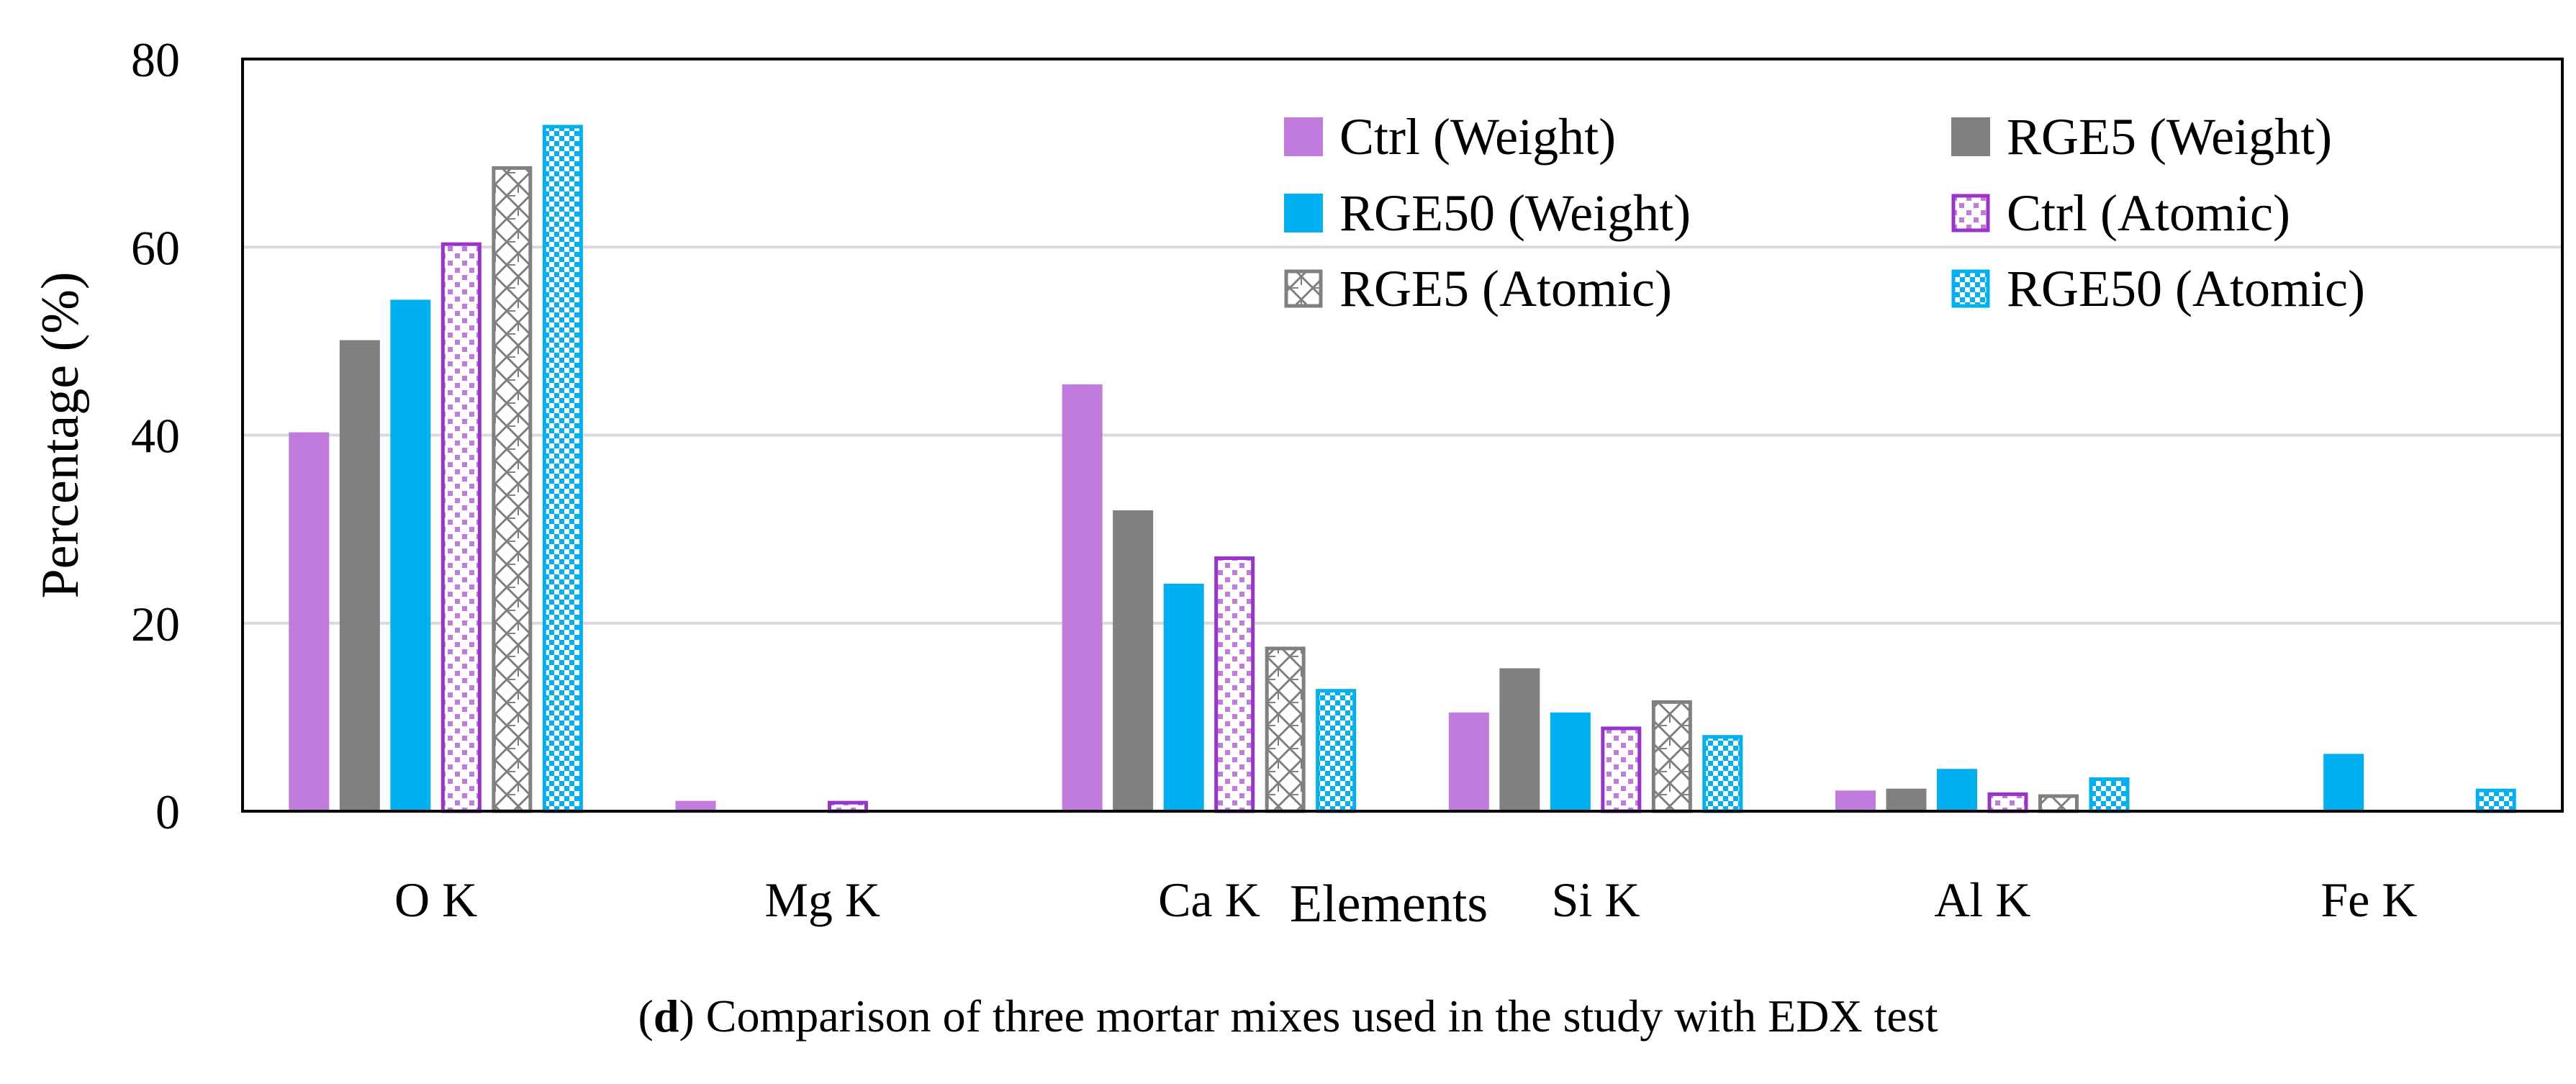 This screenshot has width=2576, height=1084. Describe the element at coordinates (666, 1016) in the screenshot. I see `caption-letter: d` at that location.